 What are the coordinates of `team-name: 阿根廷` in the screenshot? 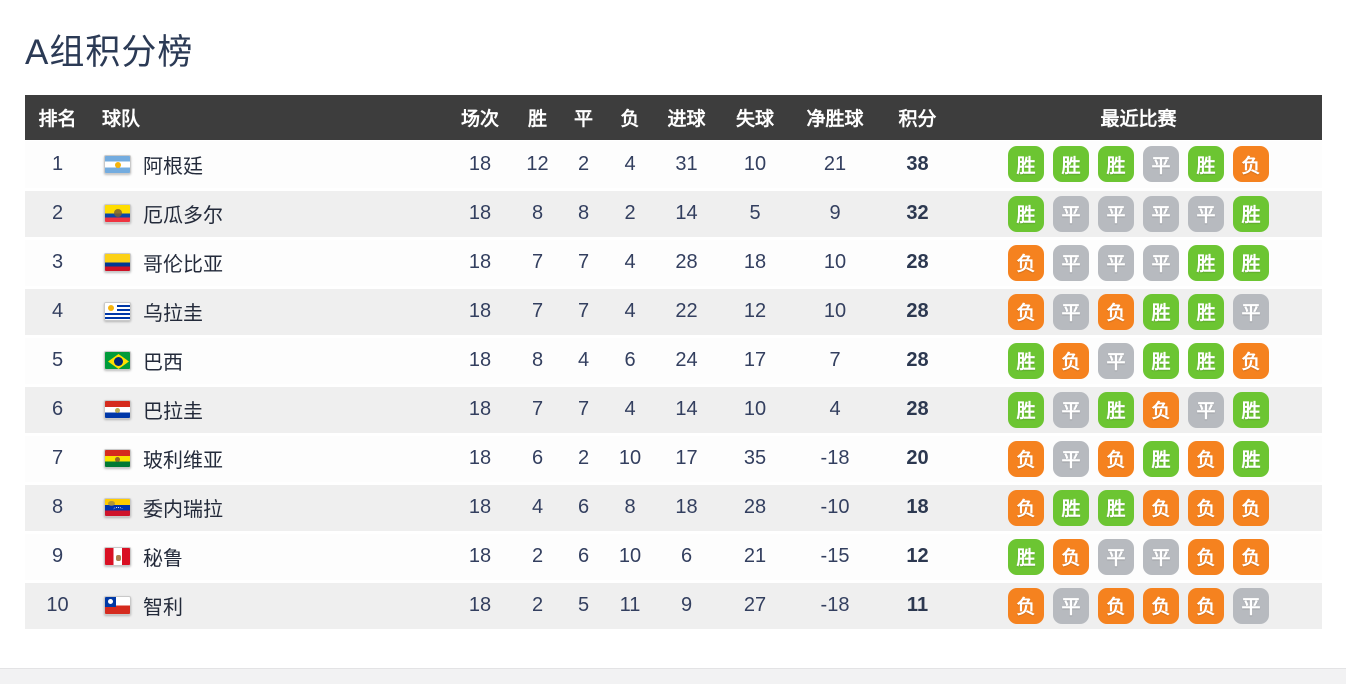 It's located at (173, 166).